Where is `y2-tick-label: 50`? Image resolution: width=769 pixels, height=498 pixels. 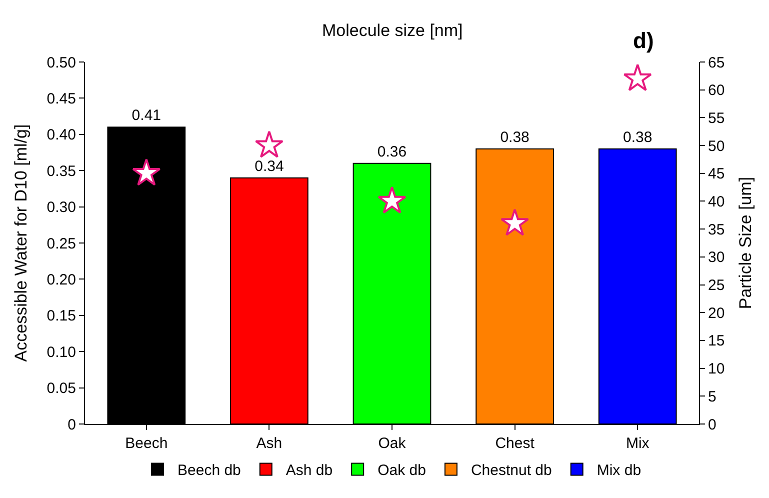 y2-tick-label: 50 is located at coordinates (716, 146).